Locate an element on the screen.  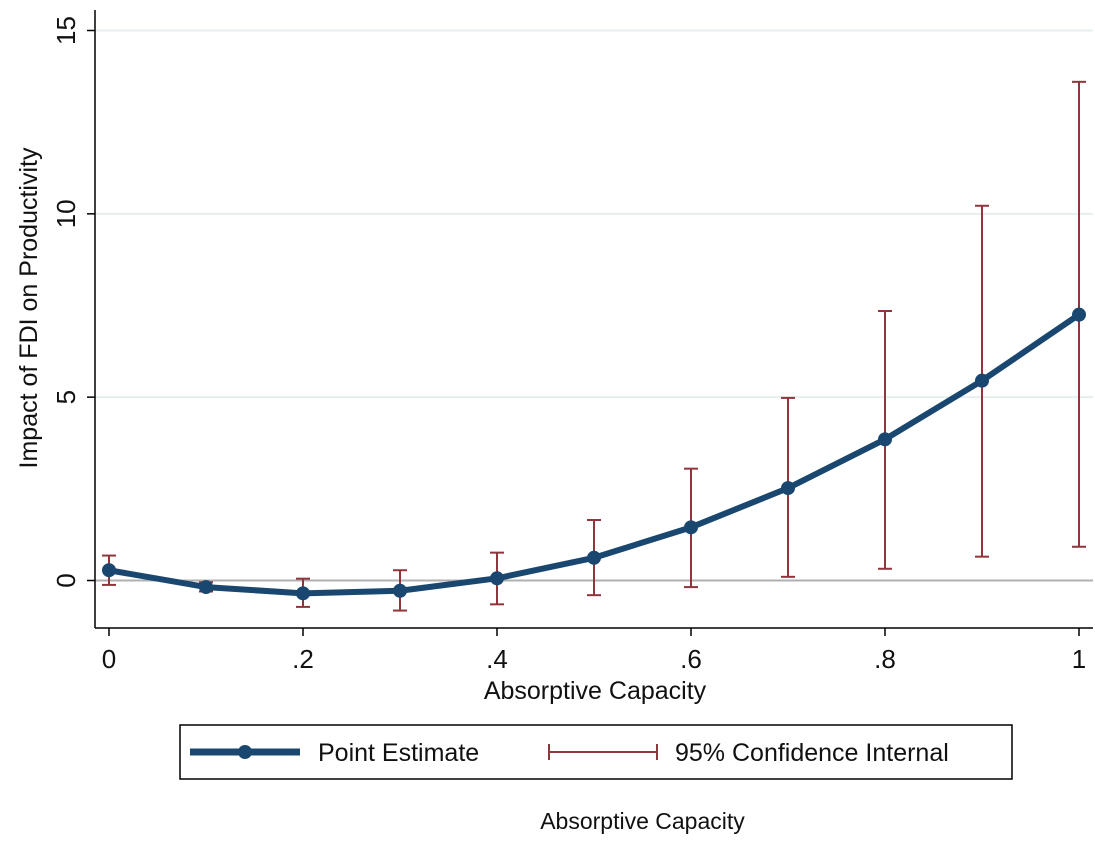
figure-caption: Absorptive Capacity is located at coordinates (642, 821).